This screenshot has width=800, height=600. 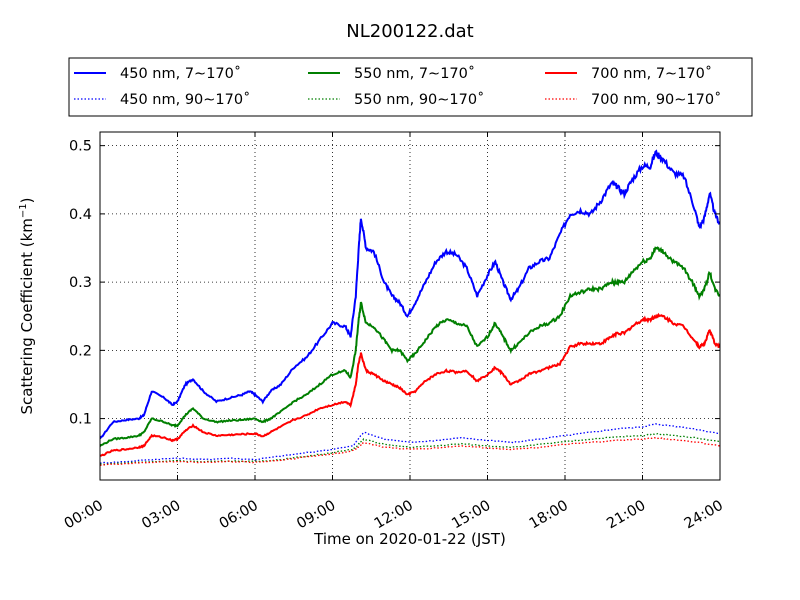 What do you see at coordinates (180, 73) in the screenshot?
I see `legend-entry: 450 nm, 7∼170˚` at bounding box center [180, 73].